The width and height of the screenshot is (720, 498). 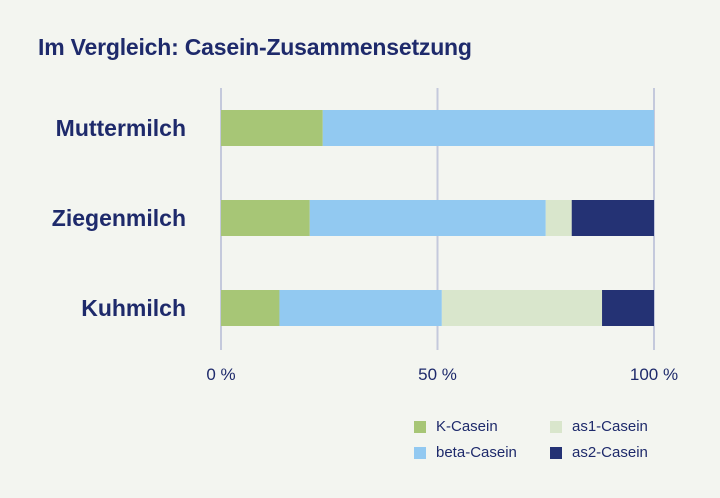 I want to click on bar-ziegenmilch-as2-casein, so click(x=612, y=218).